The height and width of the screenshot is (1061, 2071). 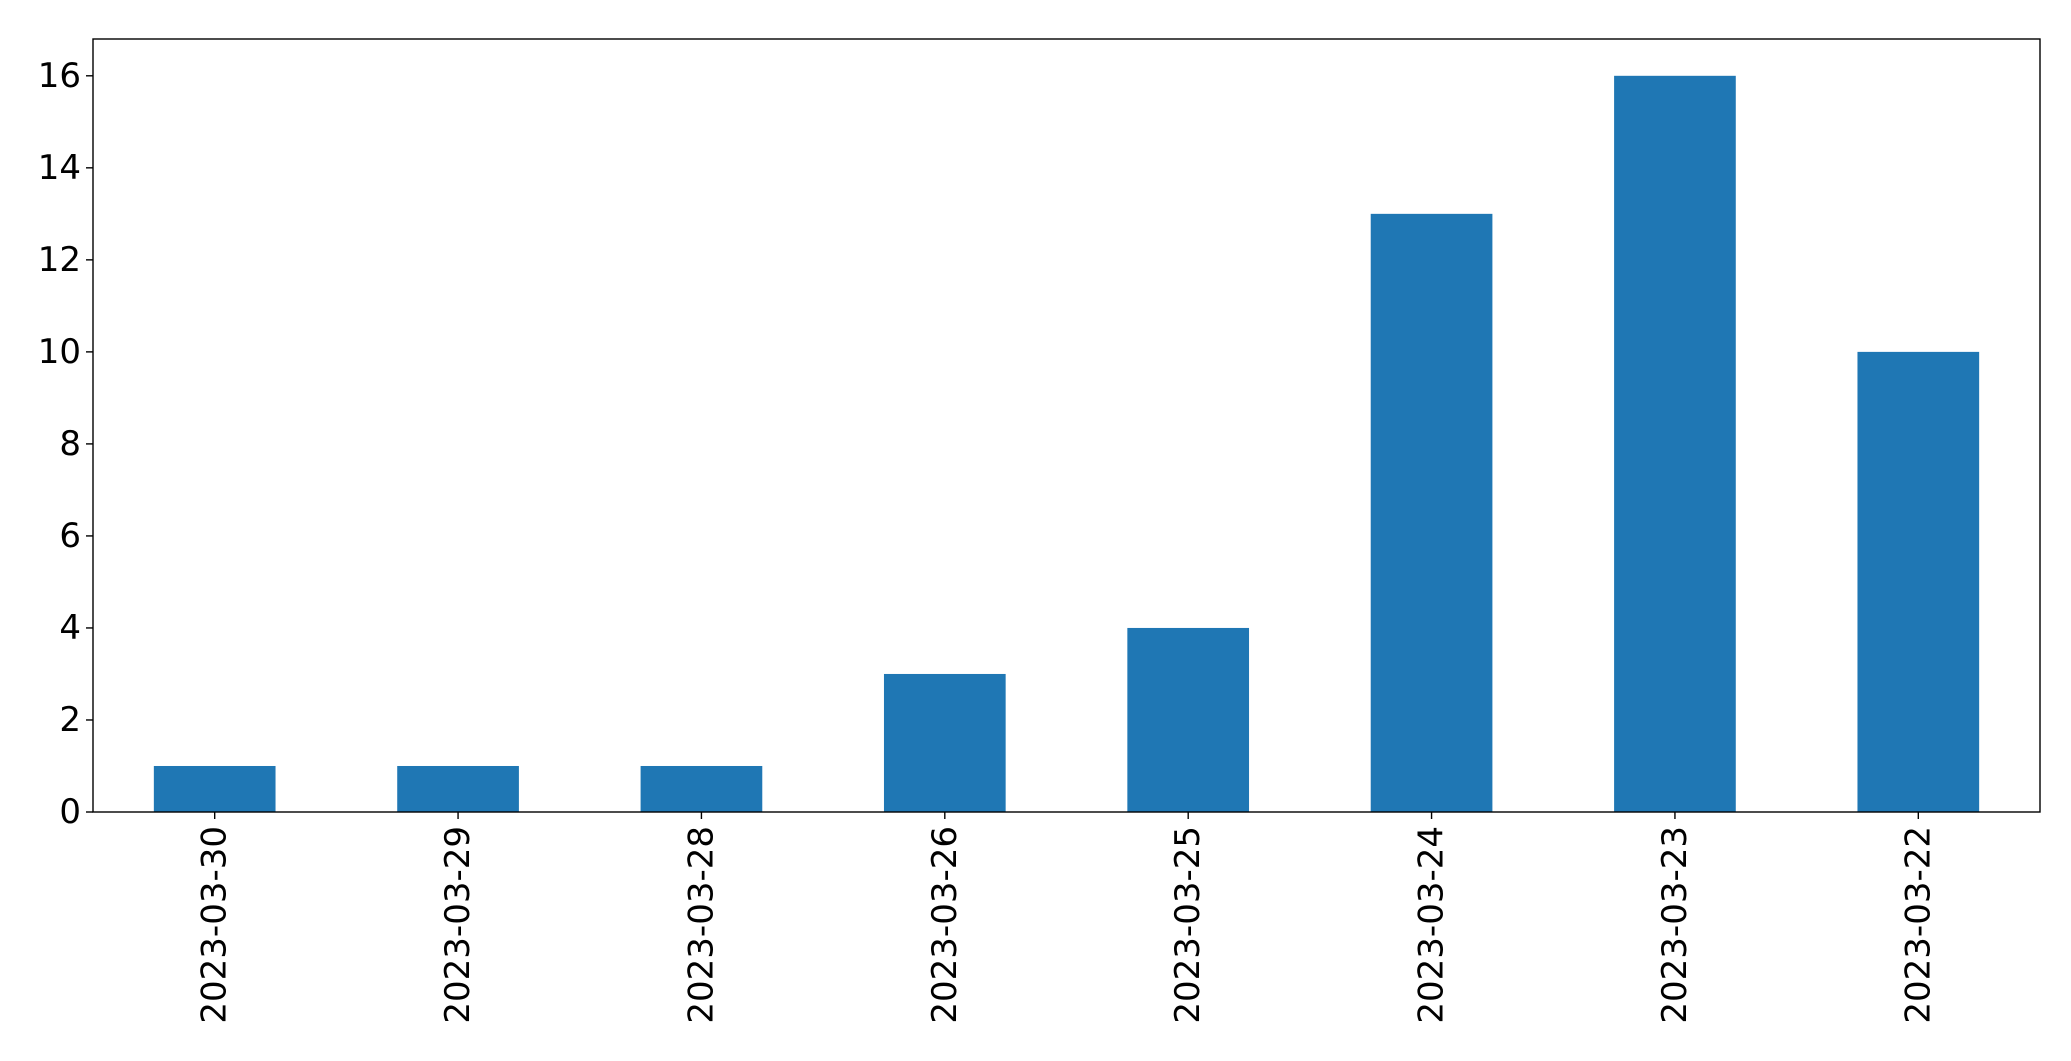 What do you see at coordinates (215, 925) in the screenshot?
I see `x-tick-label: 2023-03-30` at bounding box center [215, 925].